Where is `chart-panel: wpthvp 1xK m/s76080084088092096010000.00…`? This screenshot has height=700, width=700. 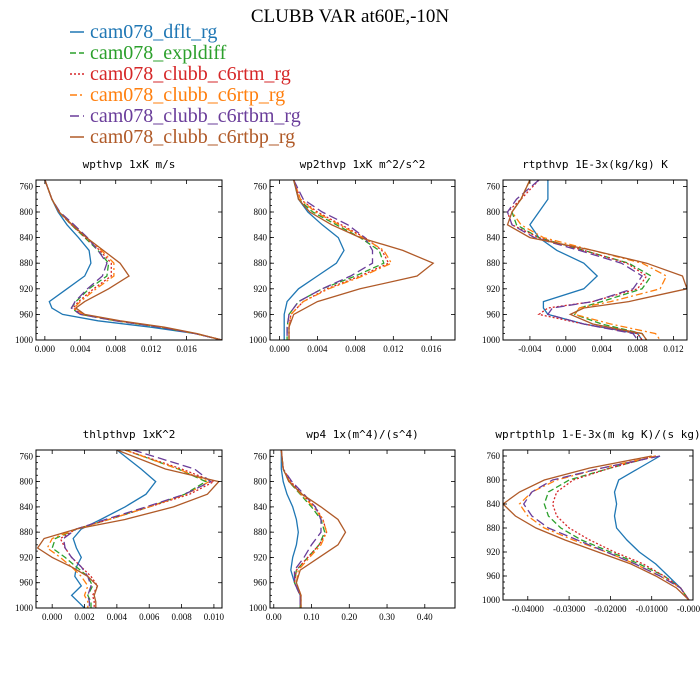
chart-panel: wpthvp 1xK m/s76080084088092096010000.00… is located at coordinates (119, 256).